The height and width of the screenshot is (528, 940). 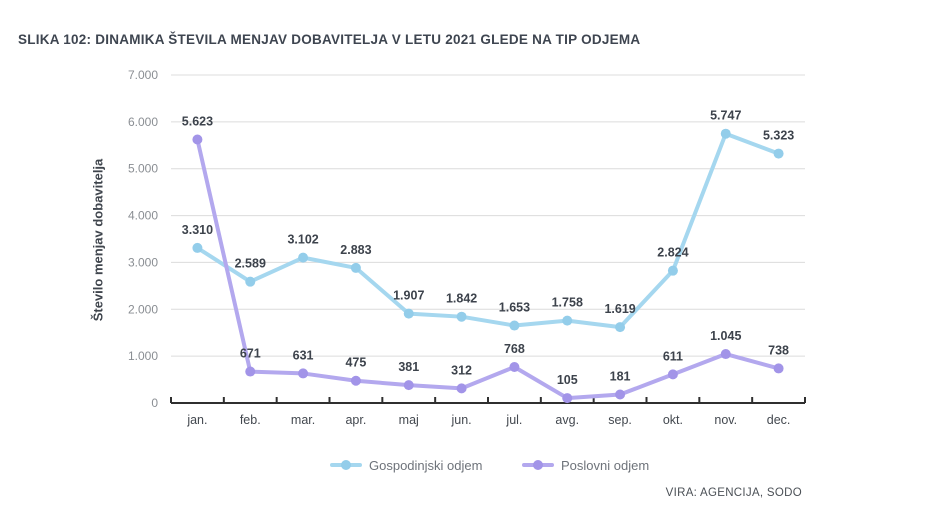 I want to click on y-tick-label: 0, so click(x=154, y=403).